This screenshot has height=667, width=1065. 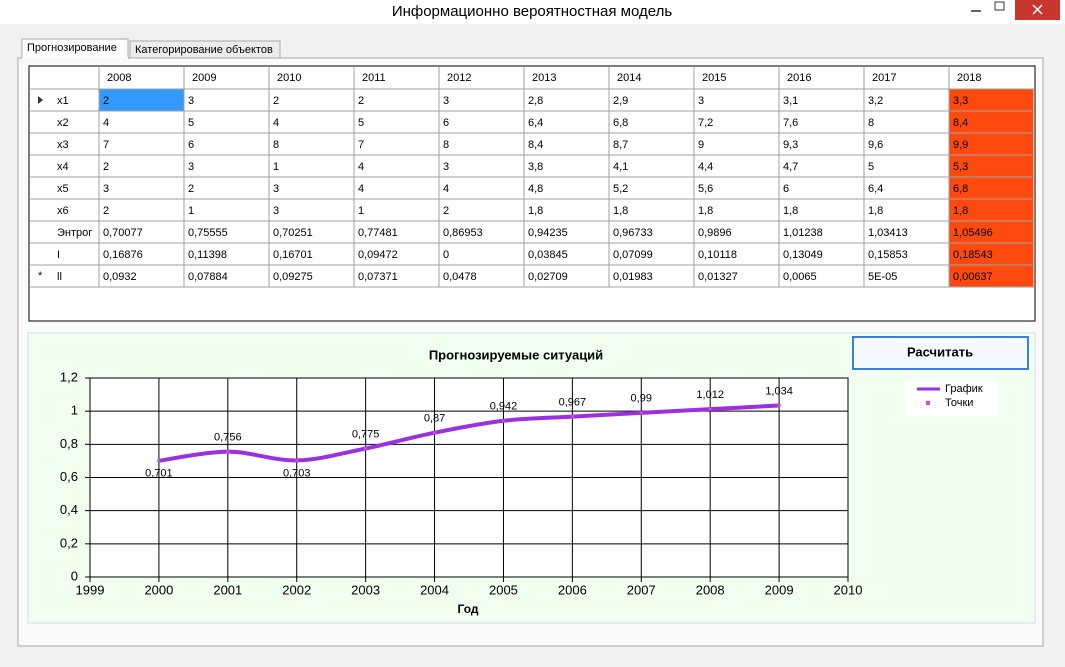 I want to click on cell: 0,01983, so click(x=633, y=277).